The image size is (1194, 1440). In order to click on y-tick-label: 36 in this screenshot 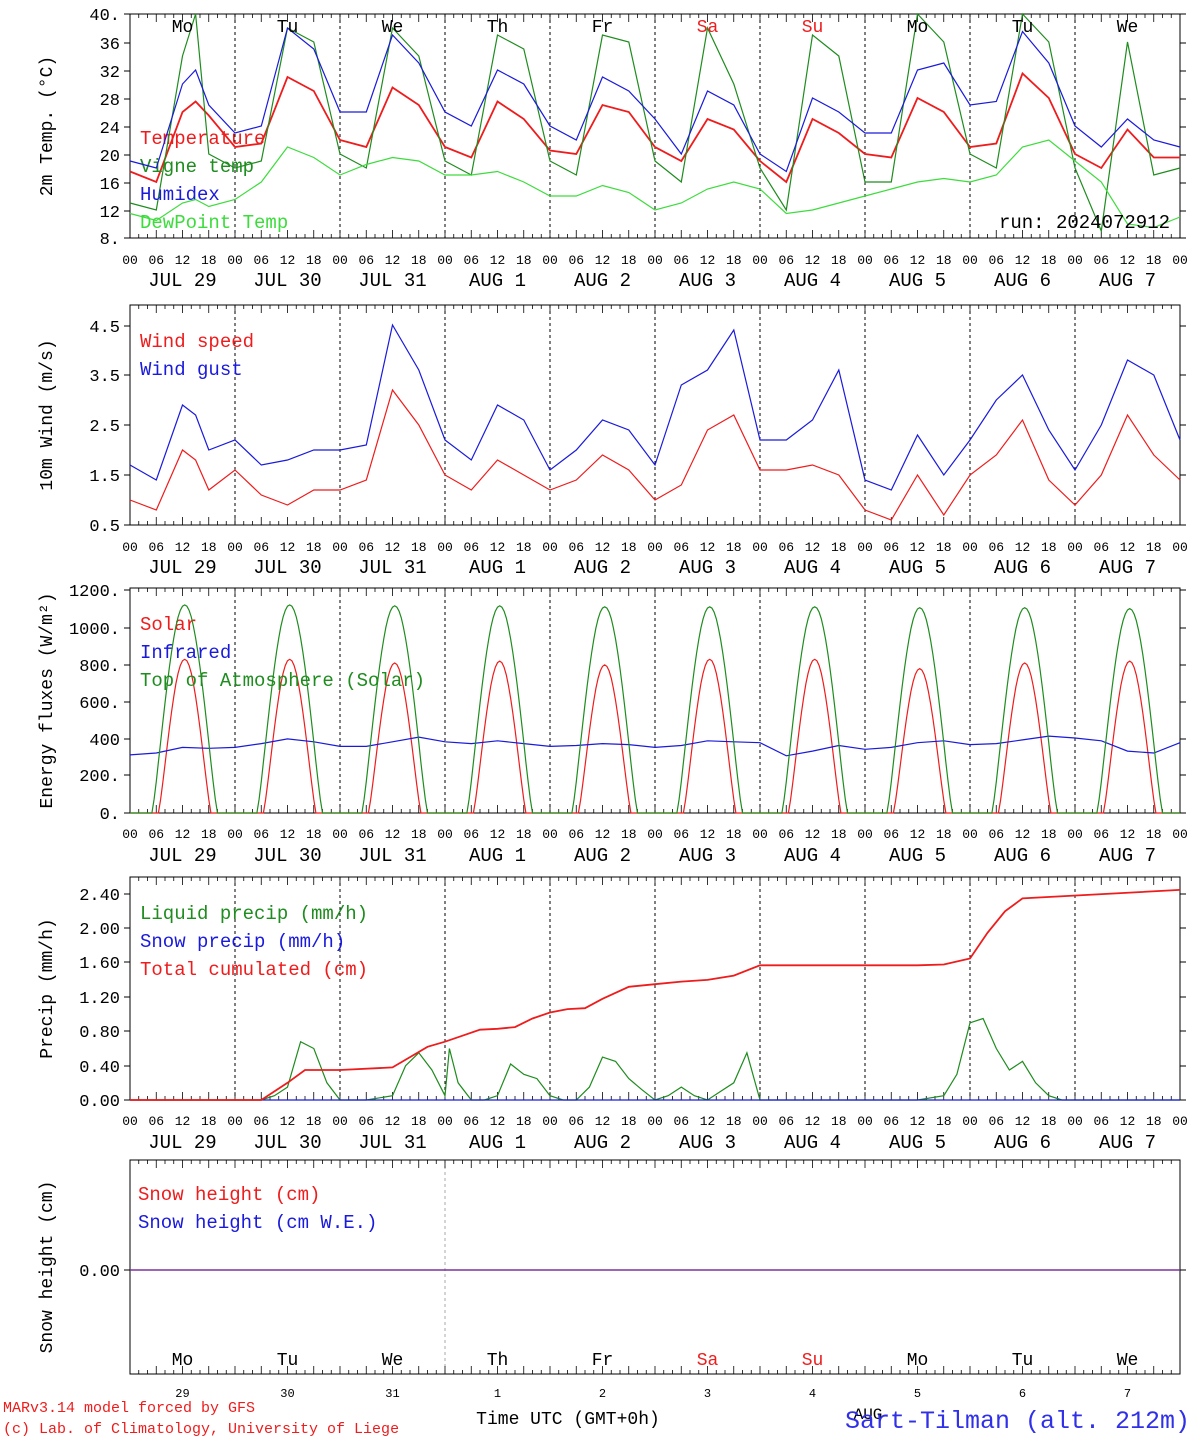, I will do `click(110, 45)`.